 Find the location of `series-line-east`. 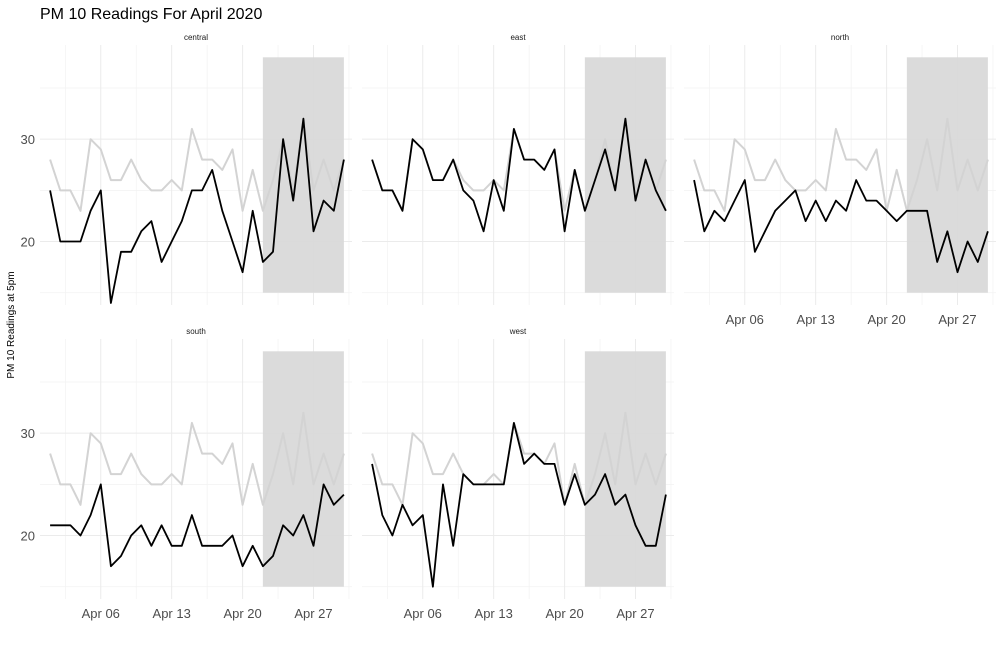

series-line-east is located at coordinates (519, 175).